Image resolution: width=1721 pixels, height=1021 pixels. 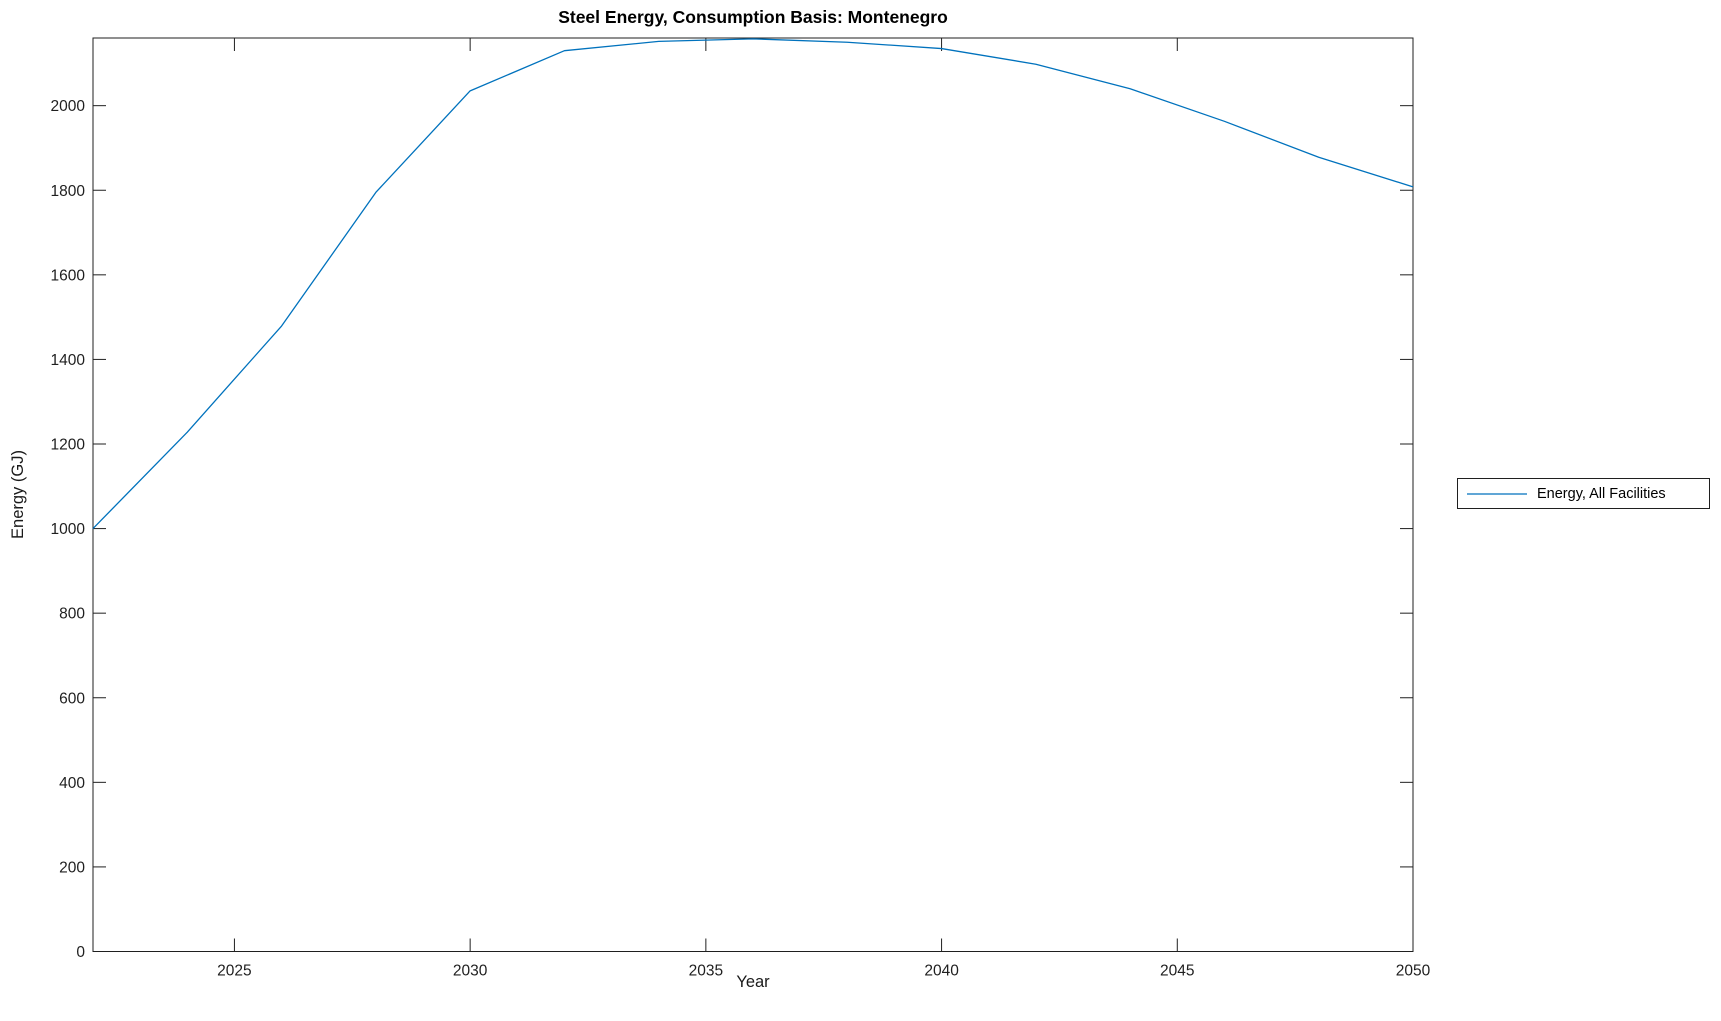 I want to click on y-tick-label: 200, so click(x=72, y=867).